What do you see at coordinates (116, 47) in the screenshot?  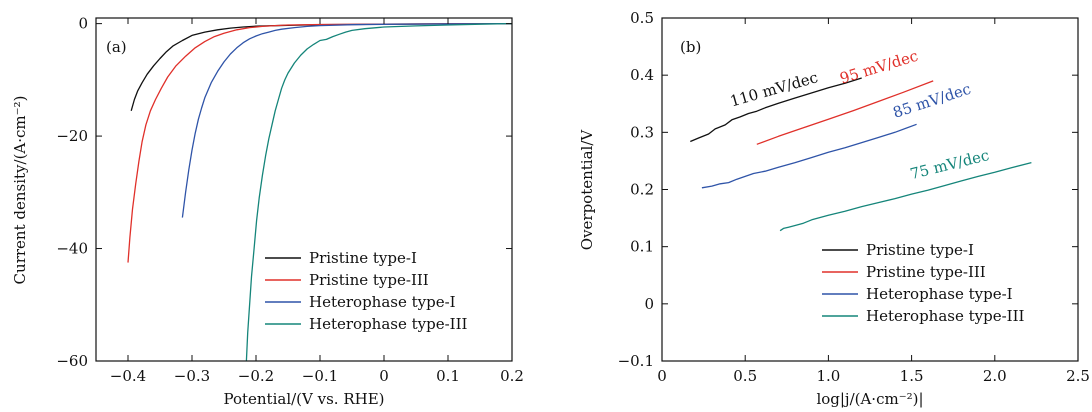 I see `panel-label-a: (a)` at bounding box center [116, 47].